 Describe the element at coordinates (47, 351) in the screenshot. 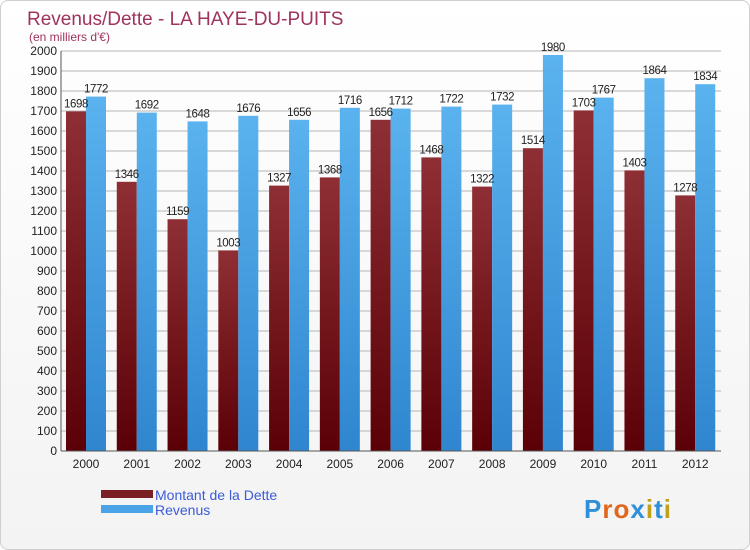

I see `y-tick-label: 500` at that location.